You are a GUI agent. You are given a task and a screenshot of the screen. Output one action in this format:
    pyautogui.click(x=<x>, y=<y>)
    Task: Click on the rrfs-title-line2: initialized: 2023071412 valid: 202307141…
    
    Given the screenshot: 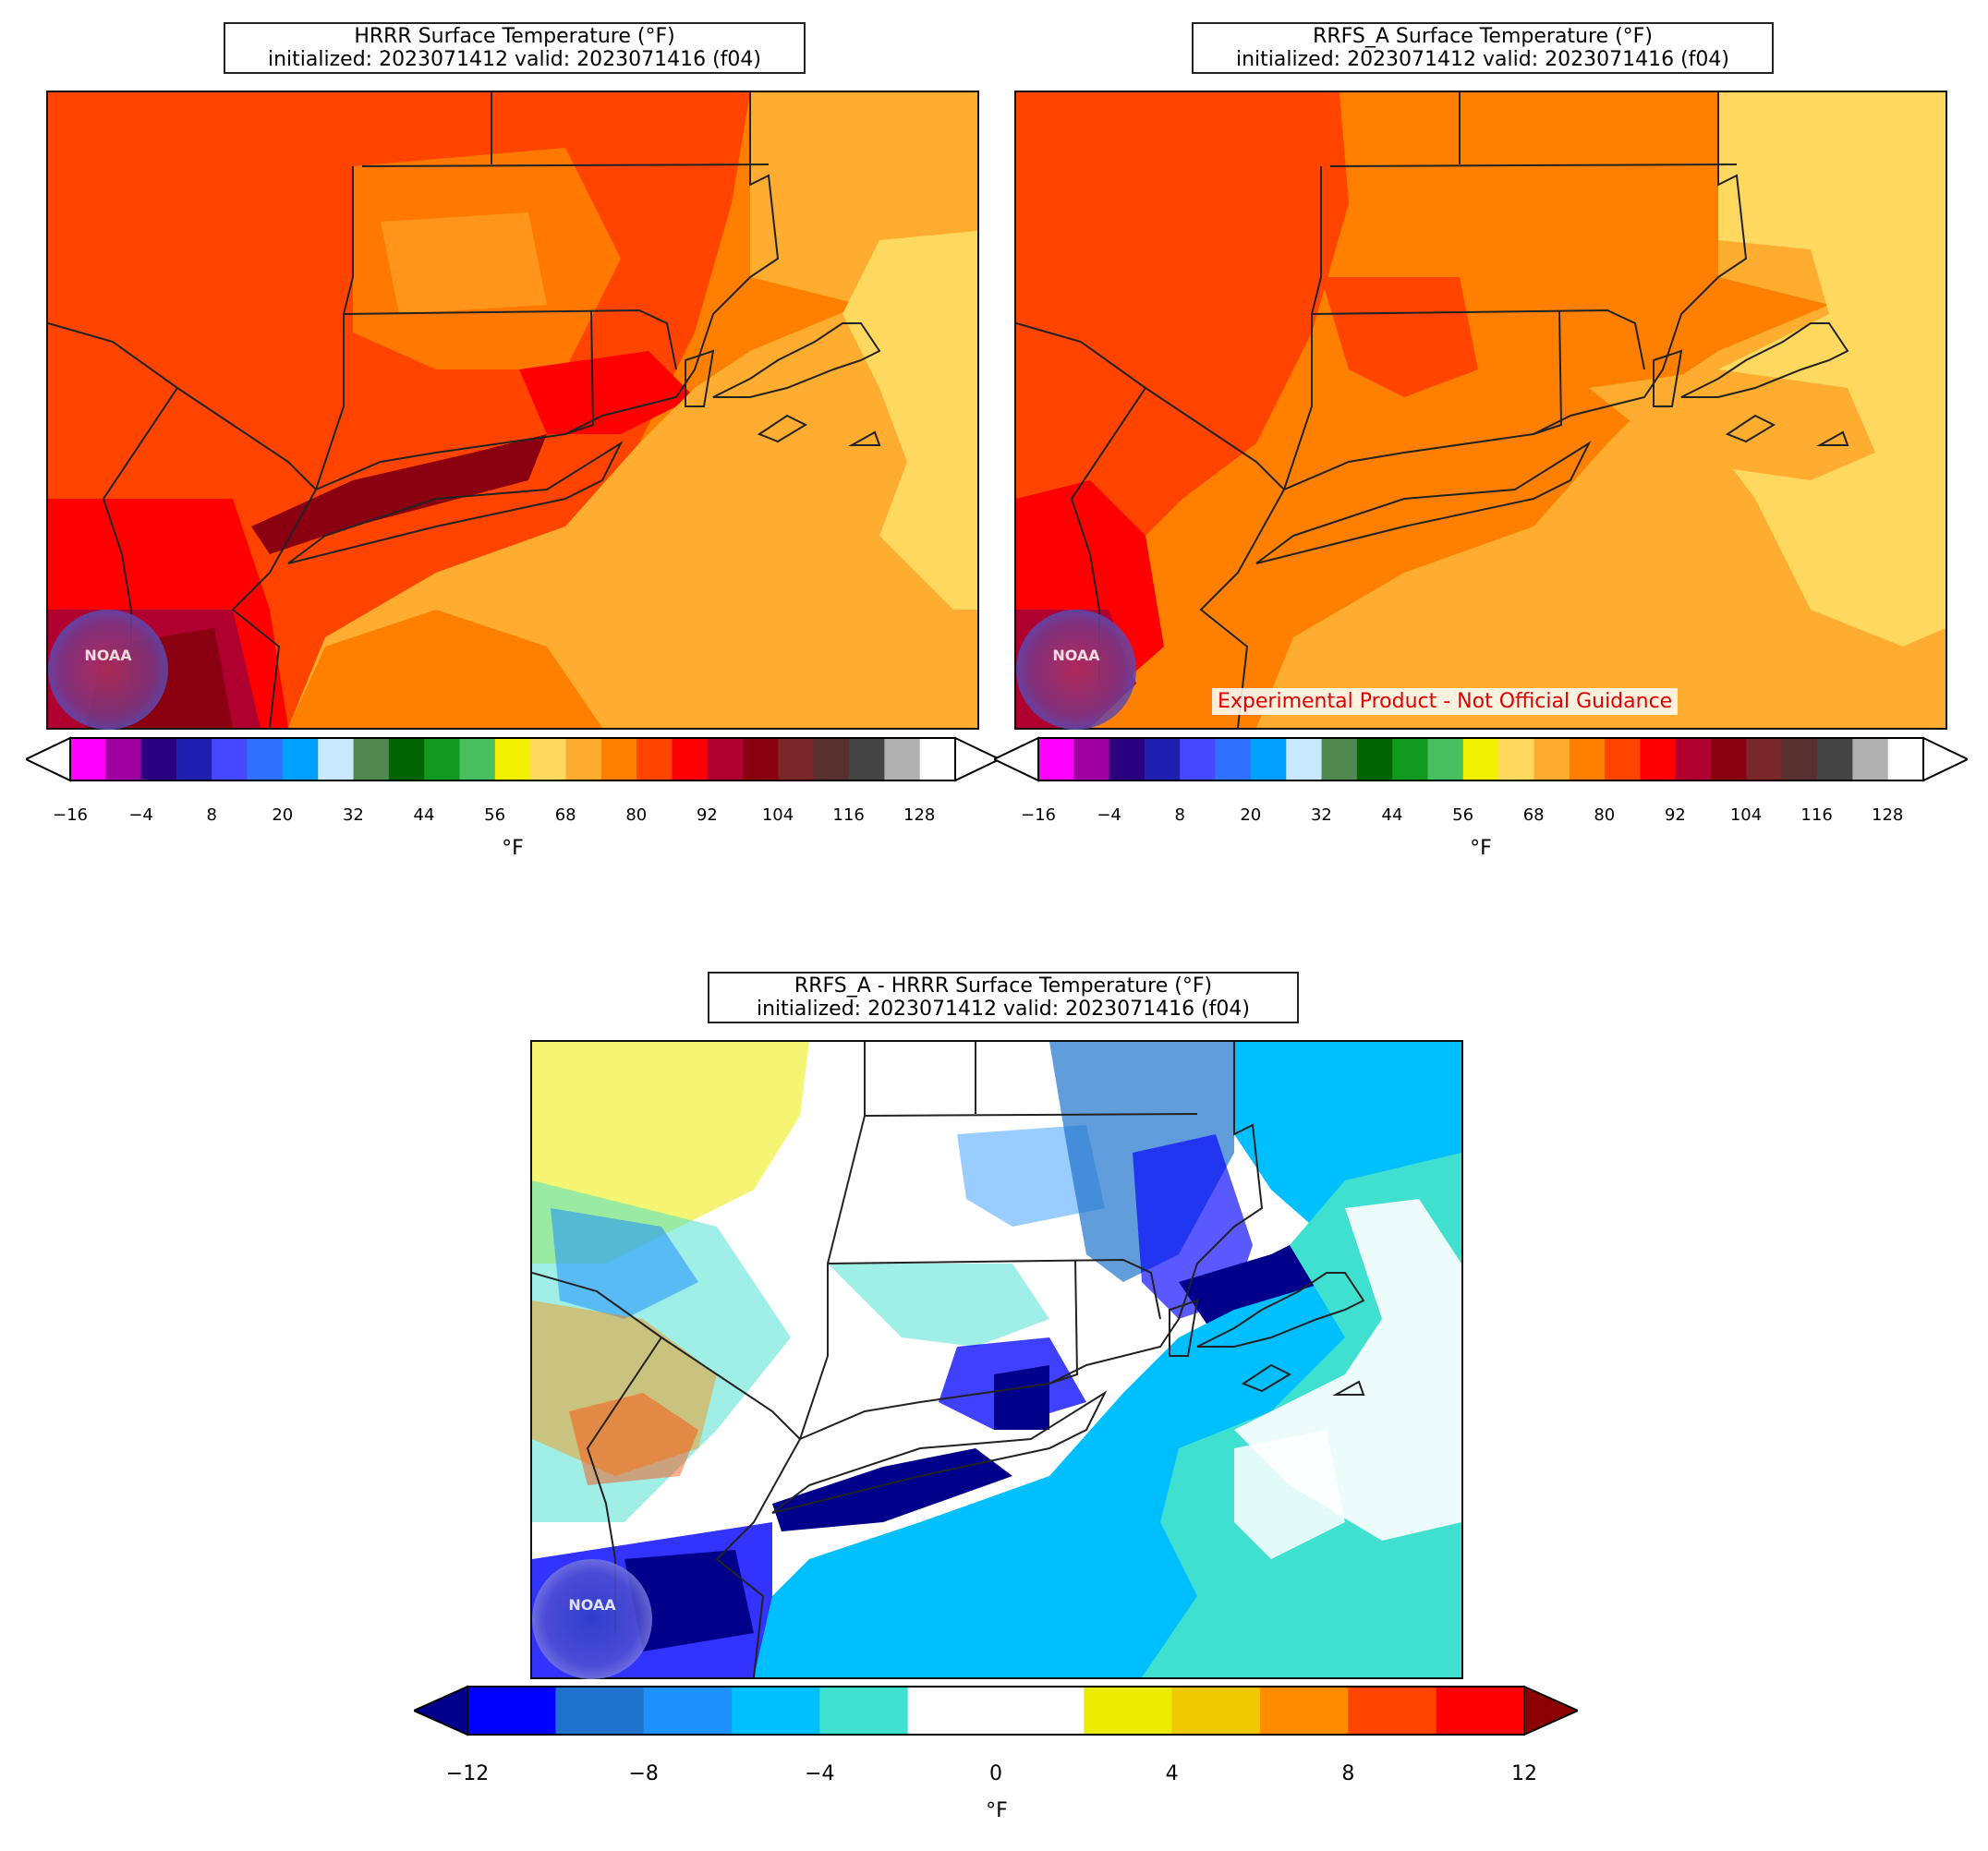 What is the action you would take?
    pyautogui.click(x=1482, y=60)
    